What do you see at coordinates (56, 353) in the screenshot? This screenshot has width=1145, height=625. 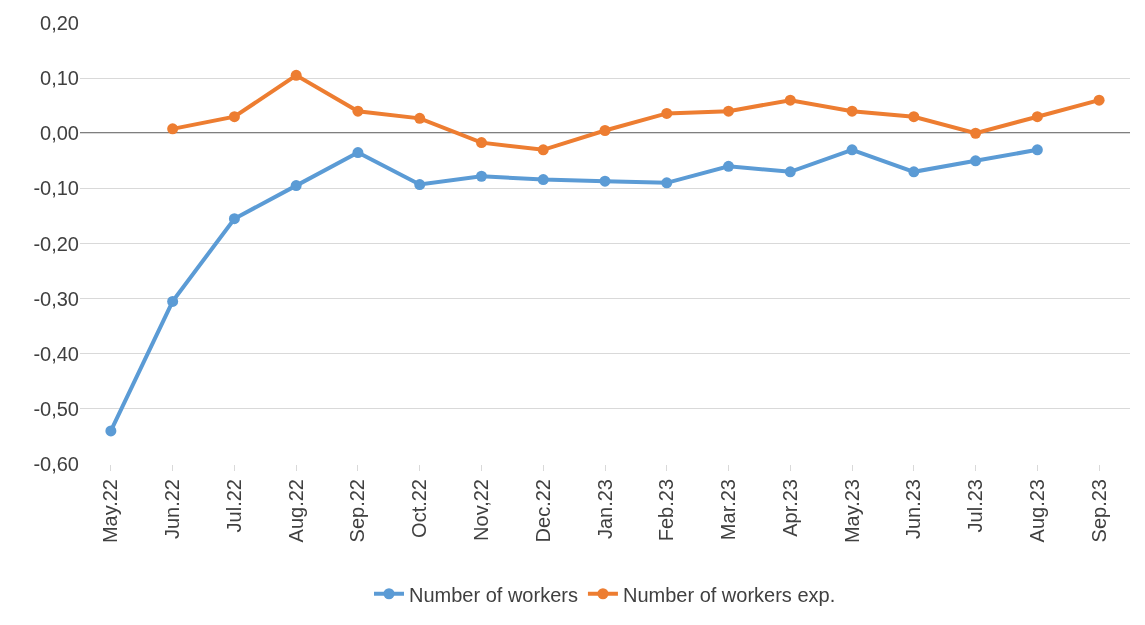 I see `y-tick-label: -0,40` at bounding box center [56, 353].